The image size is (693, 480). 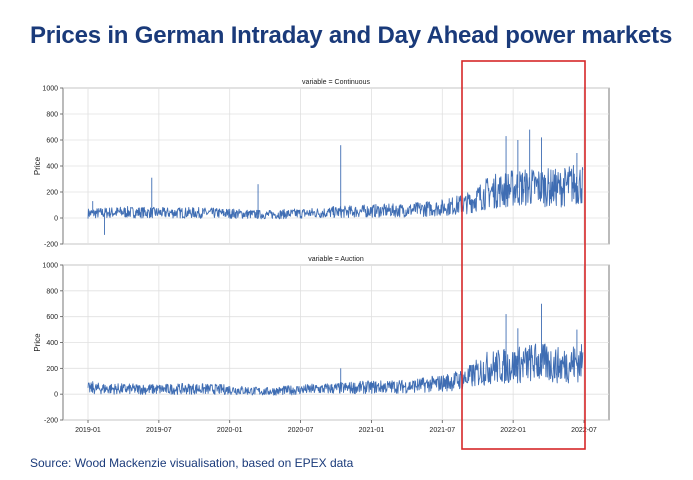 I want to click on x-tick-label: 2021-01, so click(x=372, y=430).